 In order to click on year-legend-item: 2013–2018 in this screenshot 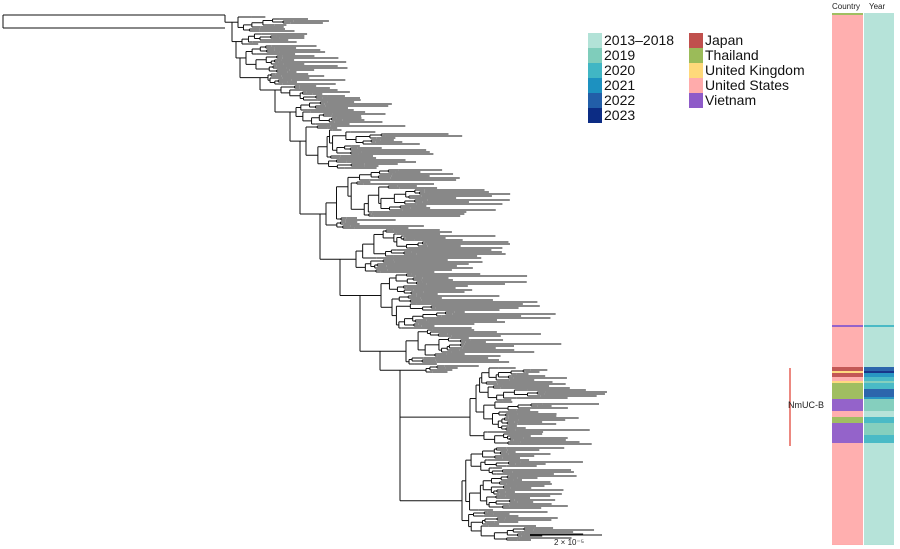, I will do `click(631, 40)`.